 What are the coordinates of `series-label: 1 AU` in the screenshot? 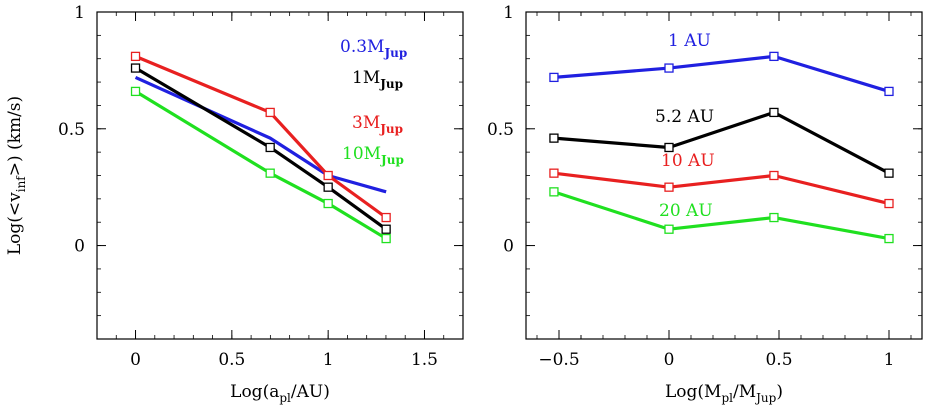 It's located at (689, 41).